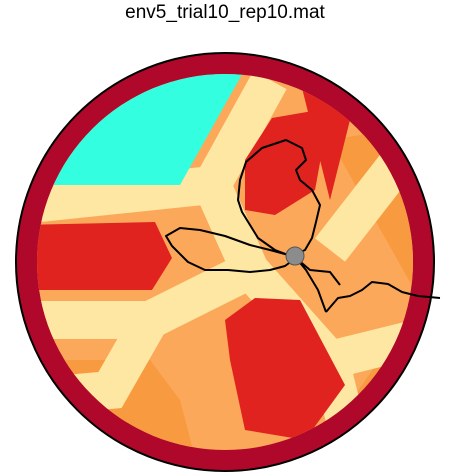  I want to click on title: env5_trial10_rep10.mat, so click(225, 12).